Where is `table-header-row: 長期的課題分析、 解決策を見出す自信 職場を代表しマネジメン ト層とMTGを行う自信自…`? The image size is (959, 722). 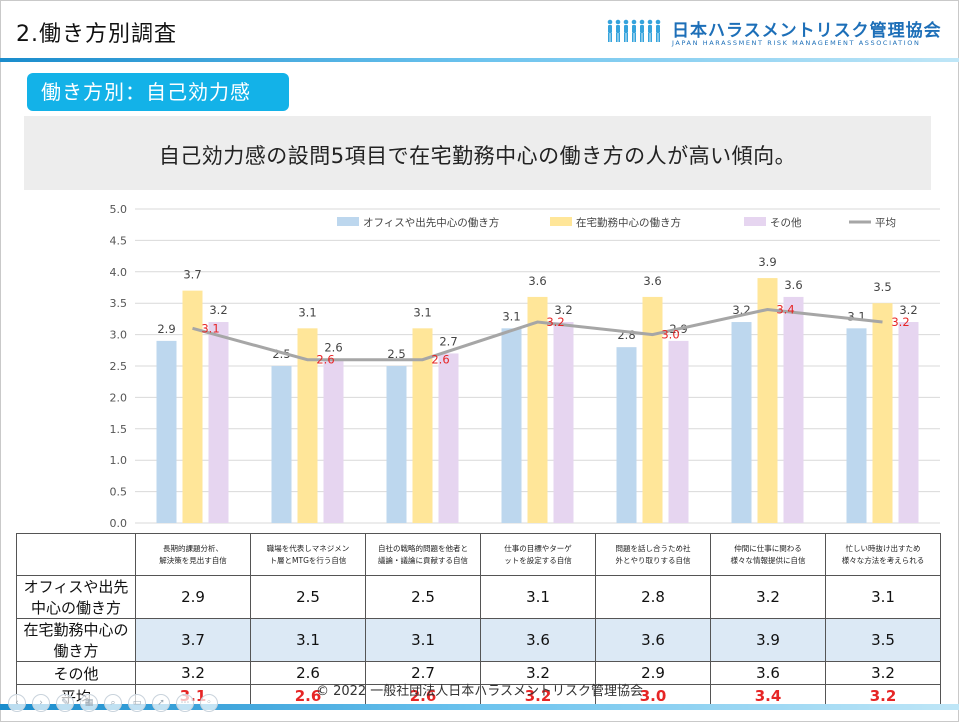 table-header-row: 長期的課題分析、 解決策を見出す自信 職場を代表しマネジメン ト層とMTGを行う自信自… is located at coordinates (478, 554).